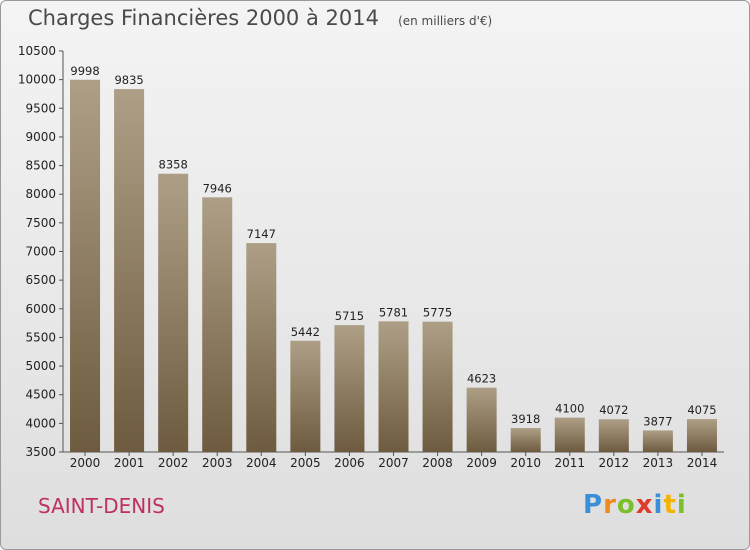 The image size is (750, 550). I want to click on y-tick-label: 9500, so click(40, 108).